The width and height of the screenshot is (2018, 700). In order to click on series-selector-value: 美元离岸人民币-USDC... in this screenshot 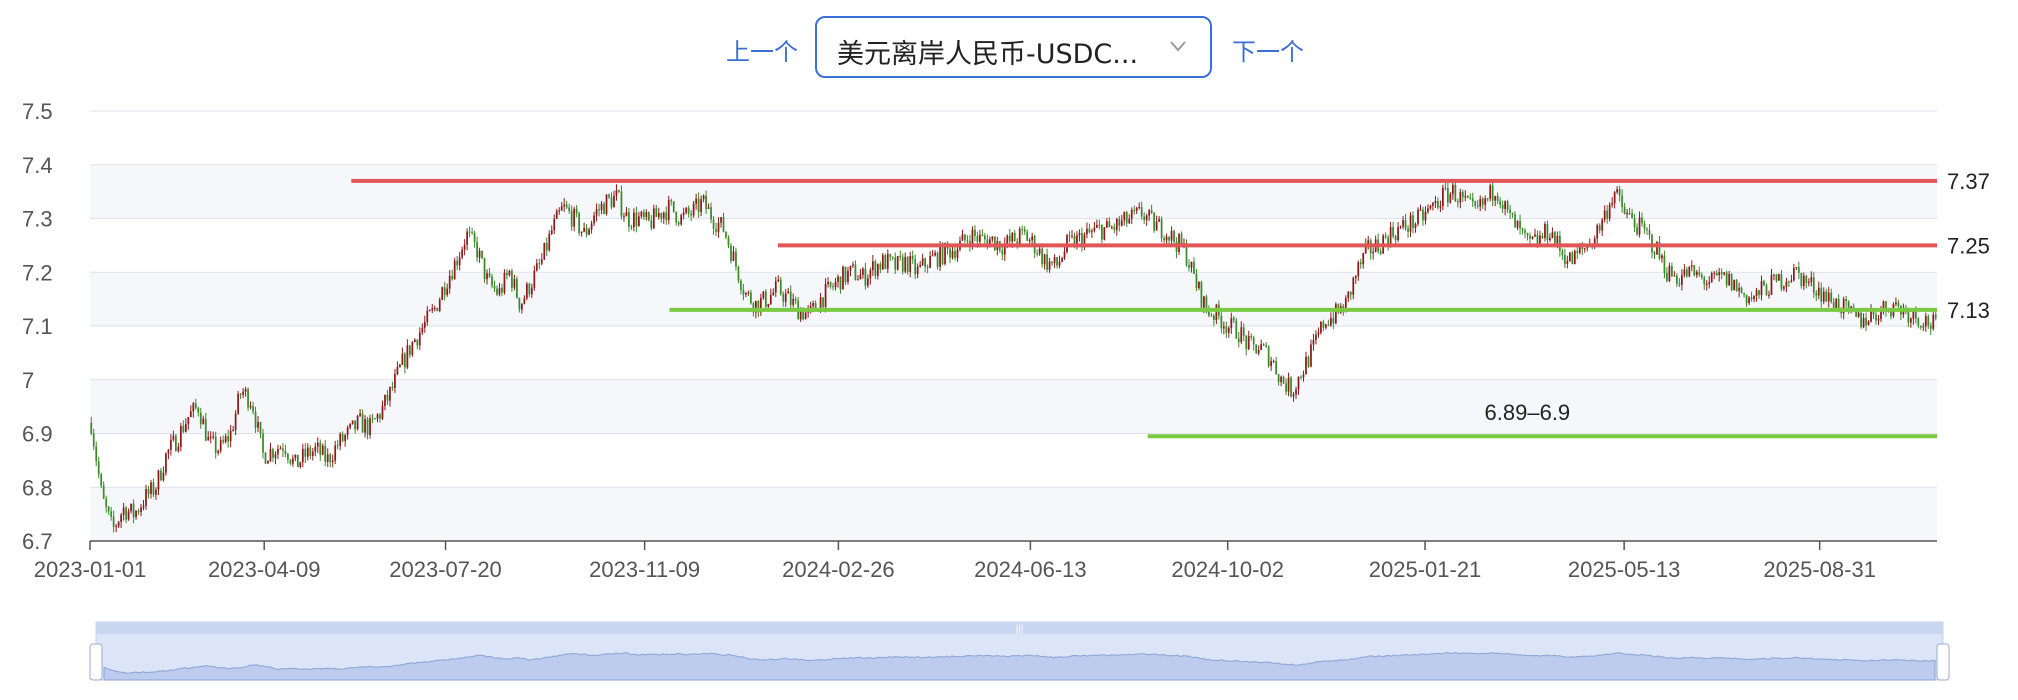, I will do `click(988, 54)`.